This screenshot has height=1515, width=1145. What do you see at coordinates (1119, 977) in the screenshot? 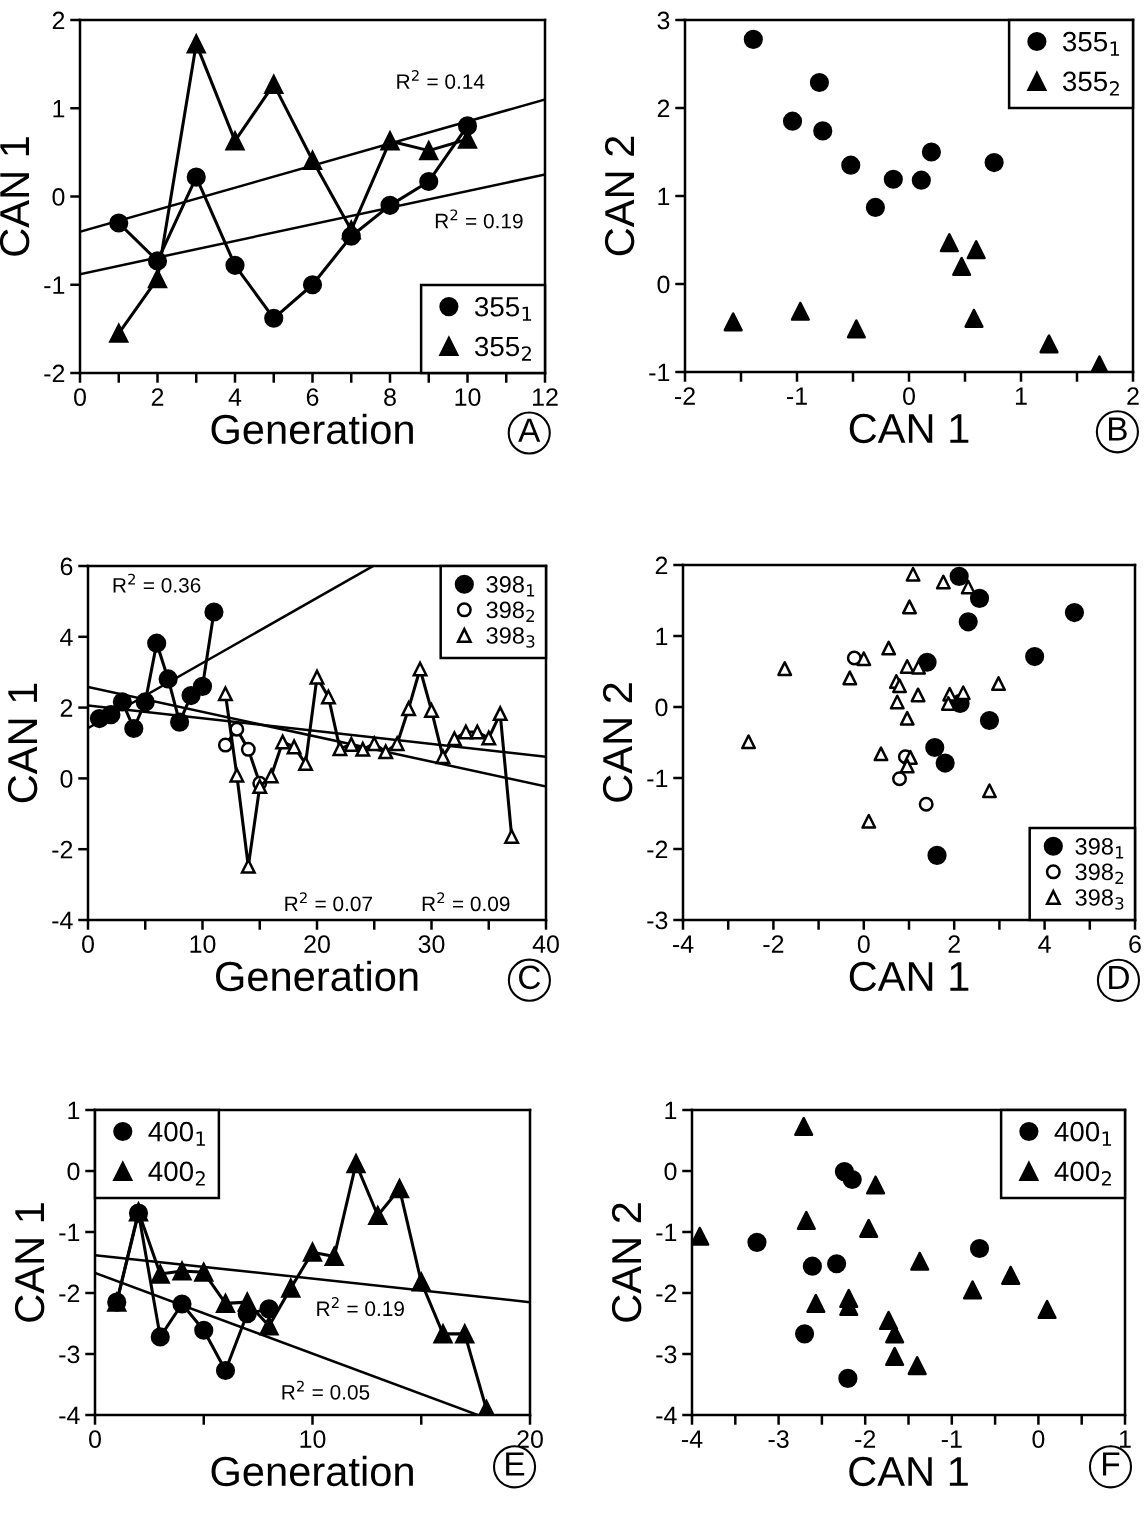
I see `text: D` at bounding box center [1119, 977].